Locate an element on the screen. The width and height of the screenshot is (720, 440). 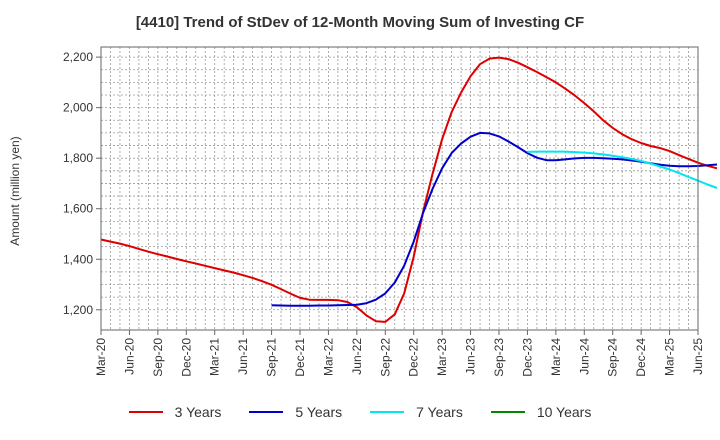
legend-swatch-10-years is located at coordinates (507, 412).